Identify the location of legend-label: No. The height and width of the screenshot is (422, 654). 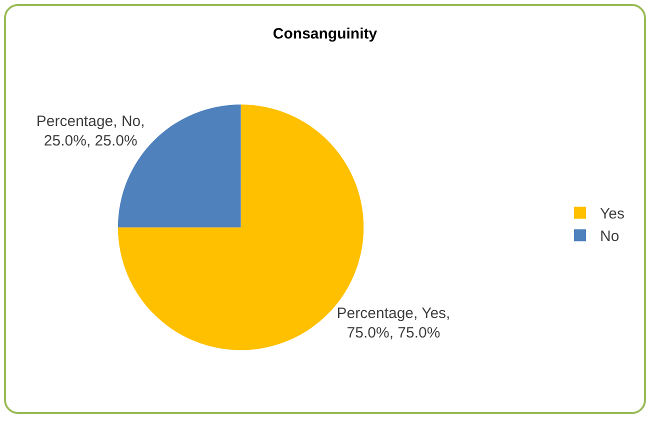
(610, 237).